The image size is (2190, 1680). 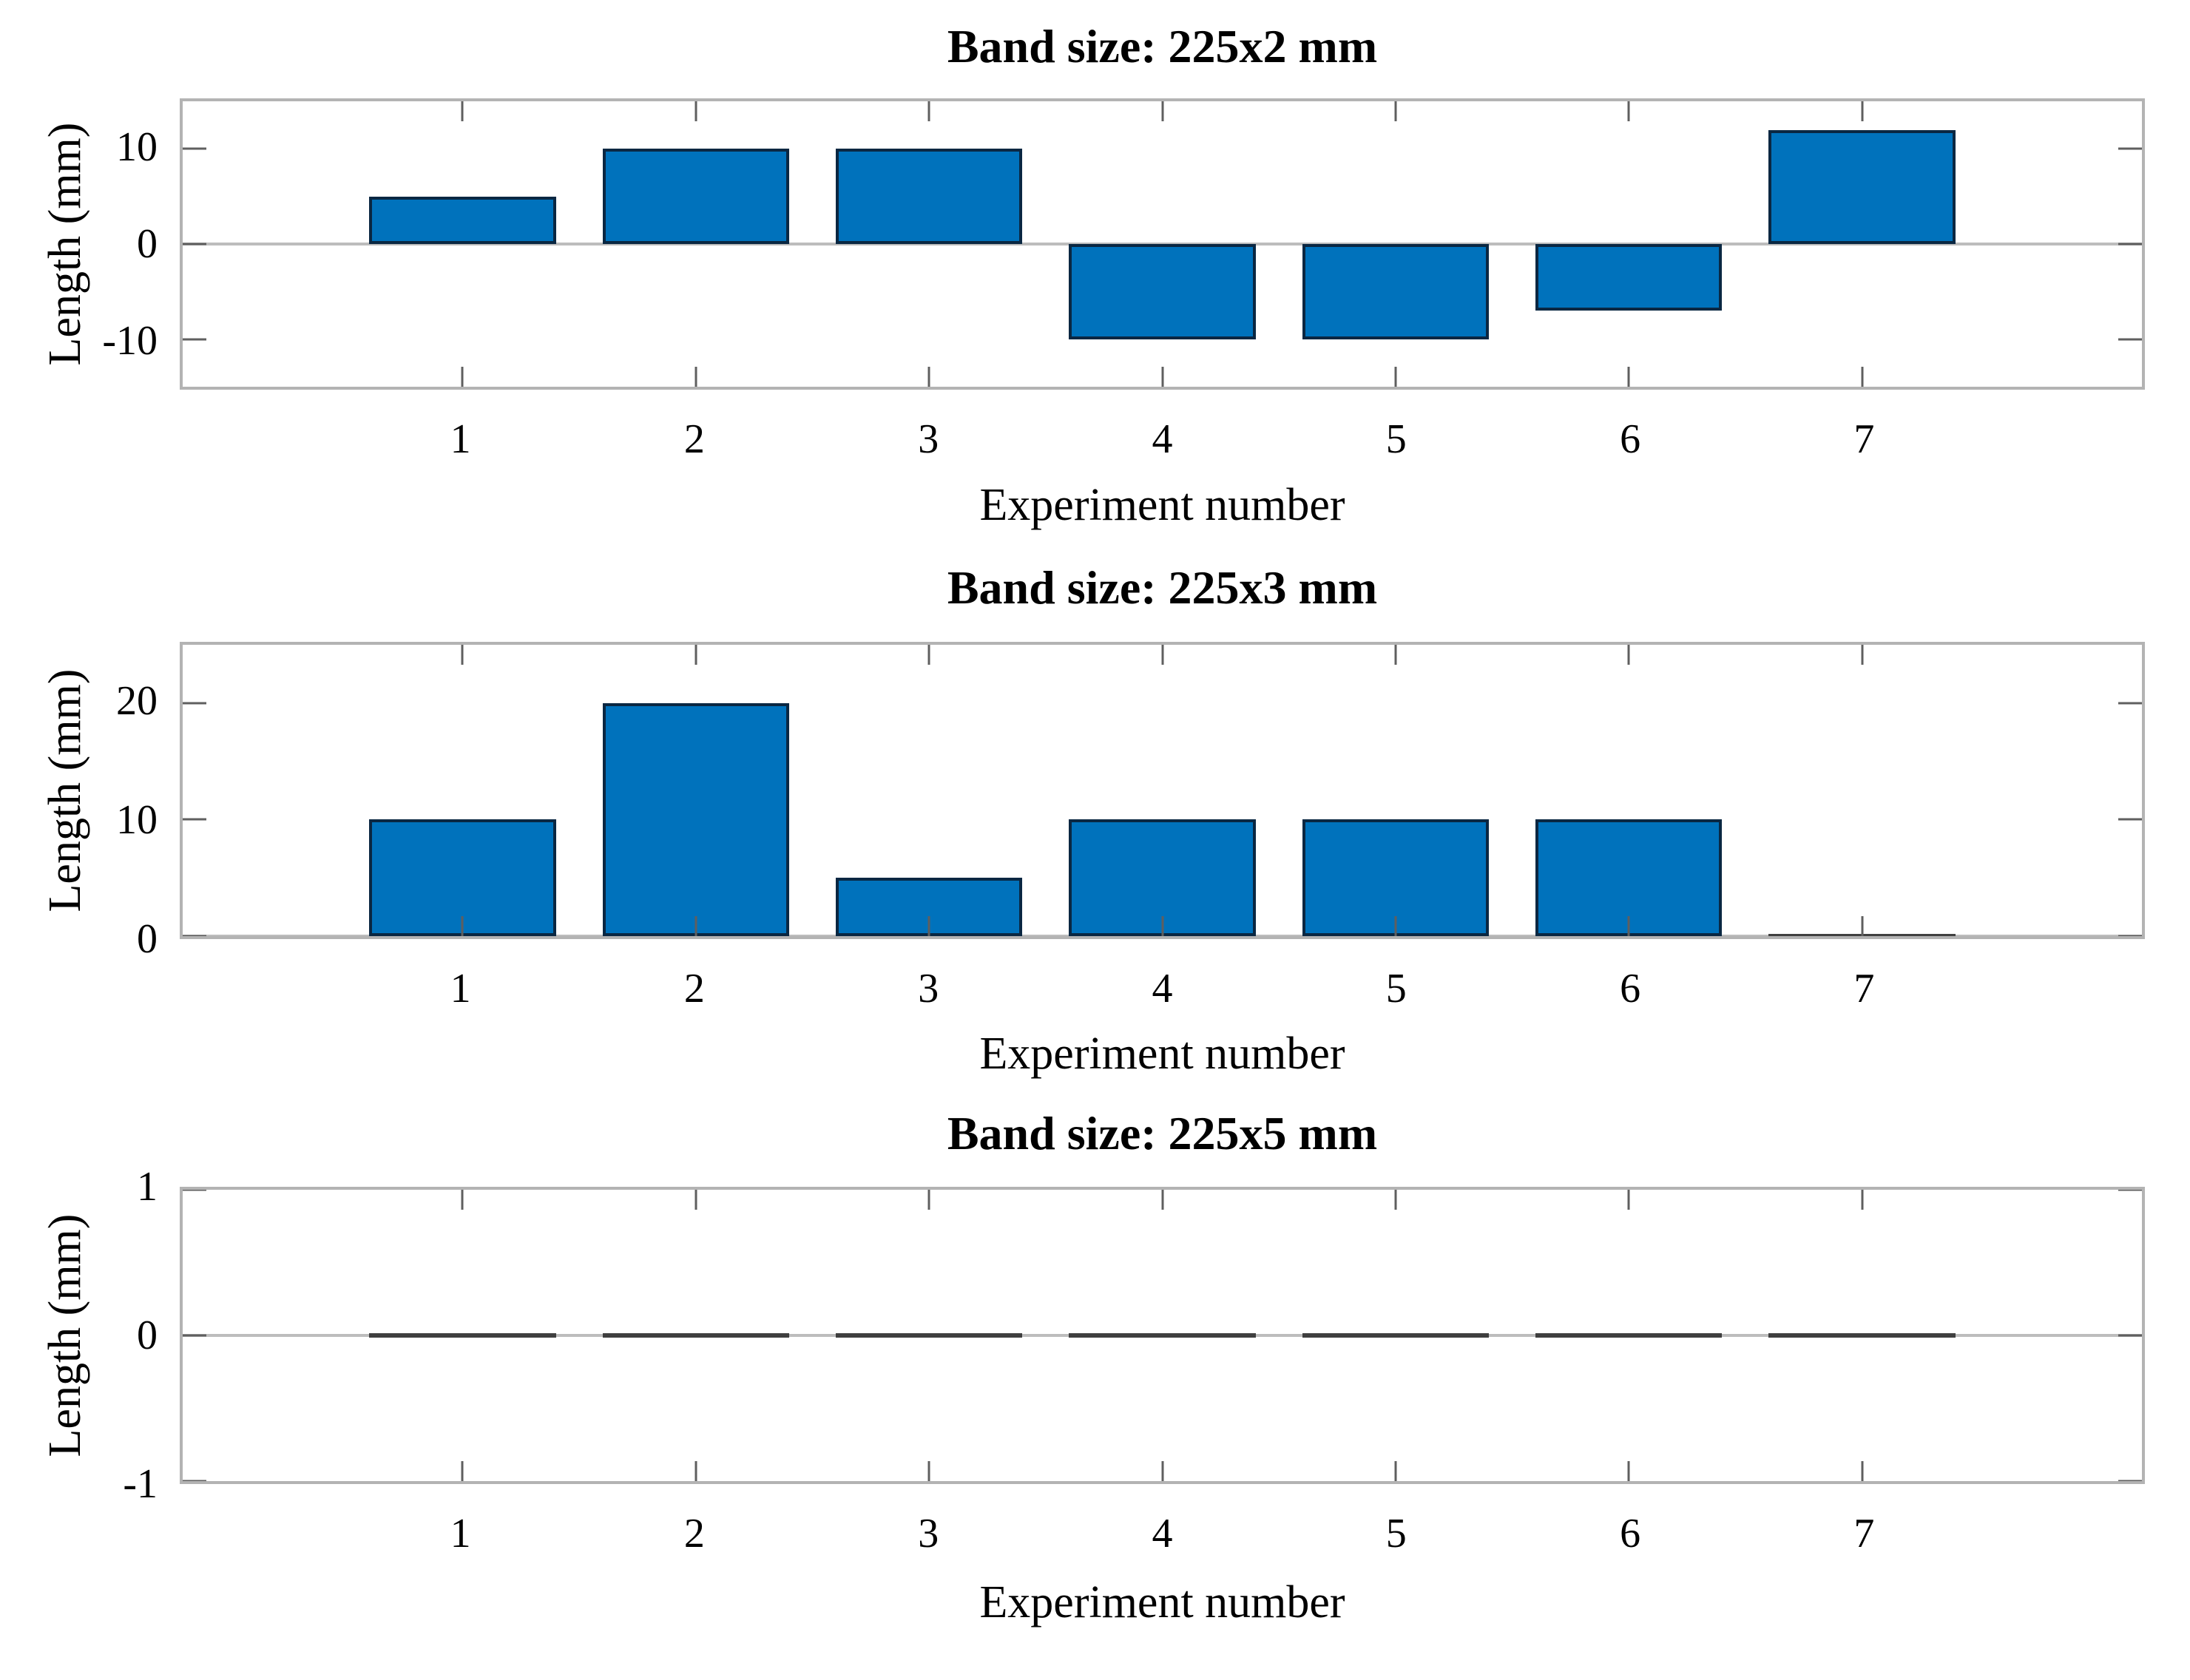 What do you see at coordinates (147, 1187) in the screenshot?
I see `y-tick-label: 1` at bounding box center [147, 1187].